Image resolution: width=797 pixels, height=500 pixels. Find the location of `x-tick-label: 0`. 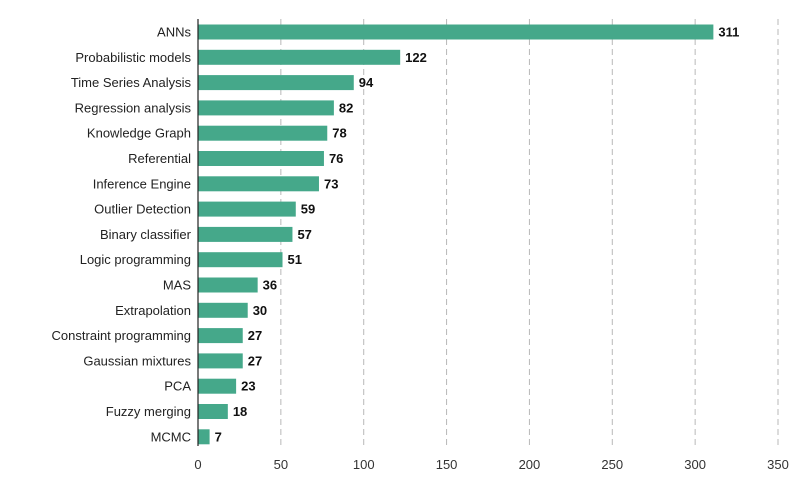

x-tick-label: 0 is located at coordinates (197, 464).